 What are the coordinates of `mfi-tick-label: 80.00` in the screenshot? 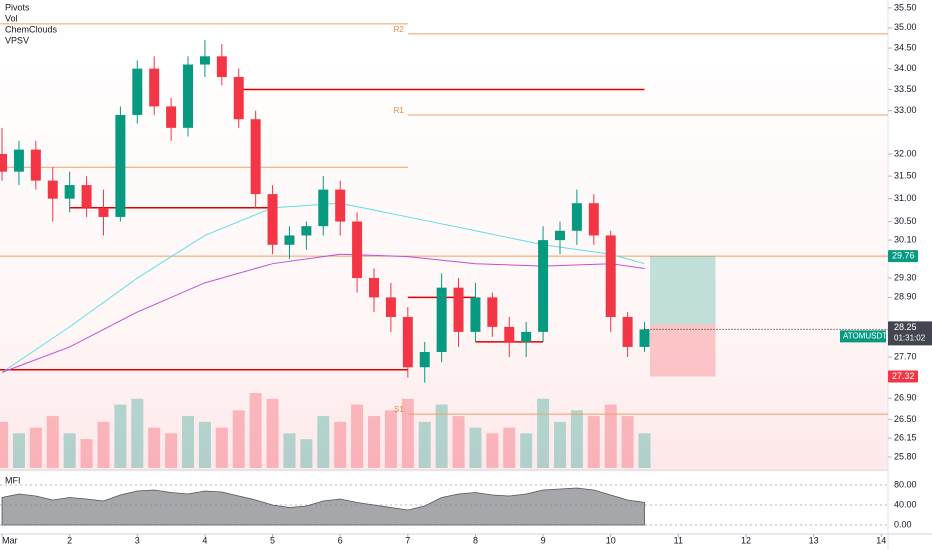 It's located at (905, 484).